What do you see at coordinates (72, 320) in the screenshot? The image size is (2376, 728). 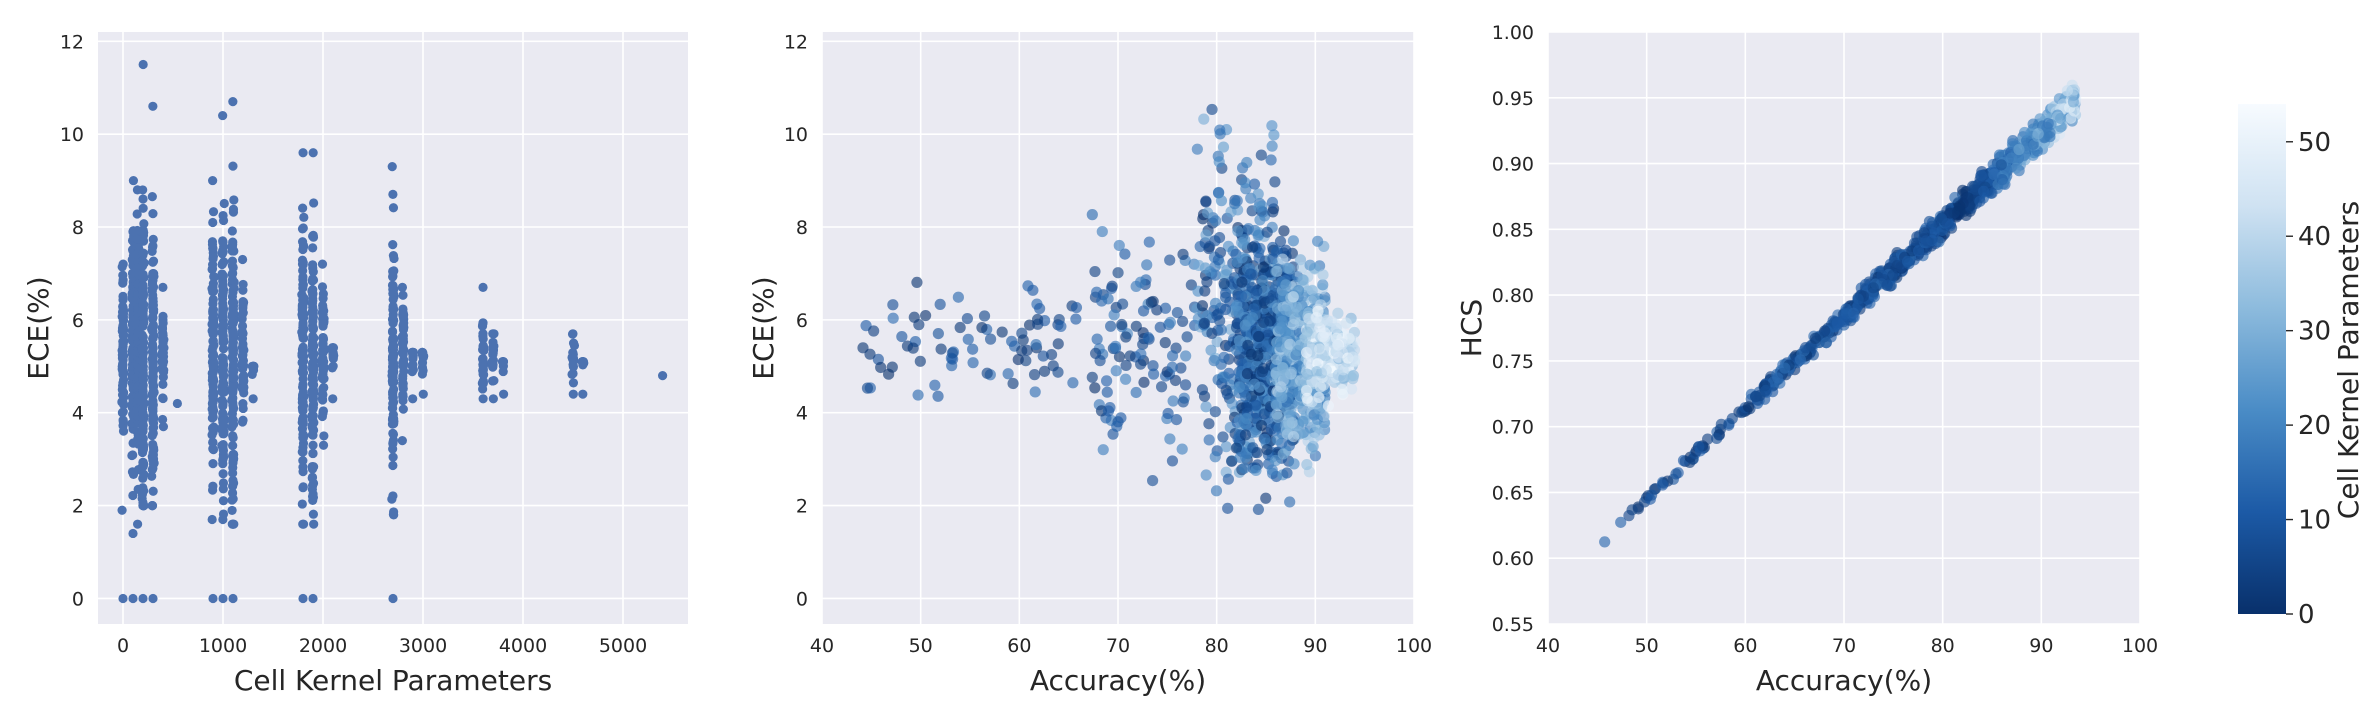 I see `y-tick-labels: 0 2 4 6 8 10 12` at bounding box center [72, 320].